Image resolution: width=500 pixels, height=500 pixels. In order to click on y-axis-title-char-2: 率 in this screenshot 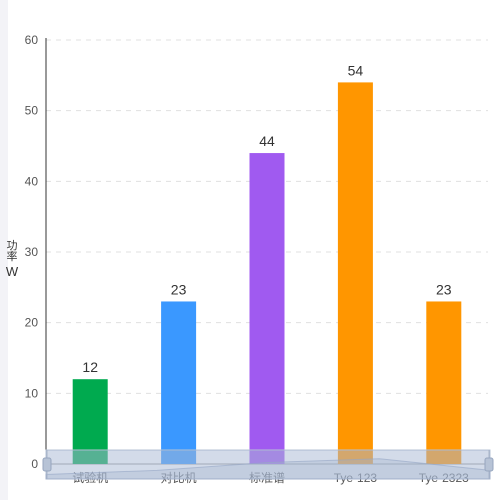, I will do `click(12, 256)`.